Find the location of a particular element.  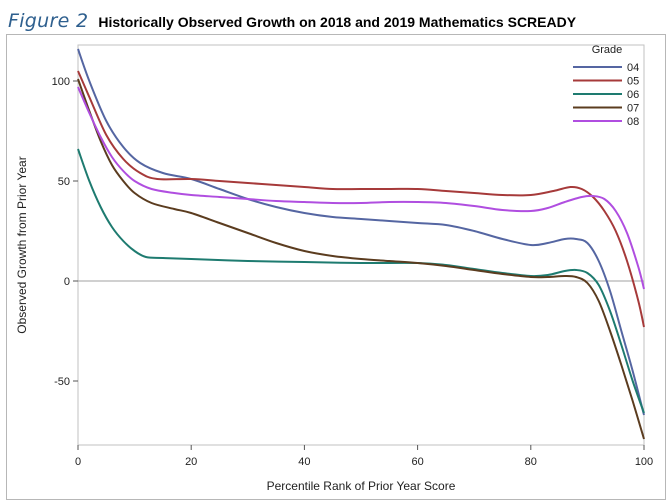

x-tick-label: 100 is located at coordinates (644, 462).